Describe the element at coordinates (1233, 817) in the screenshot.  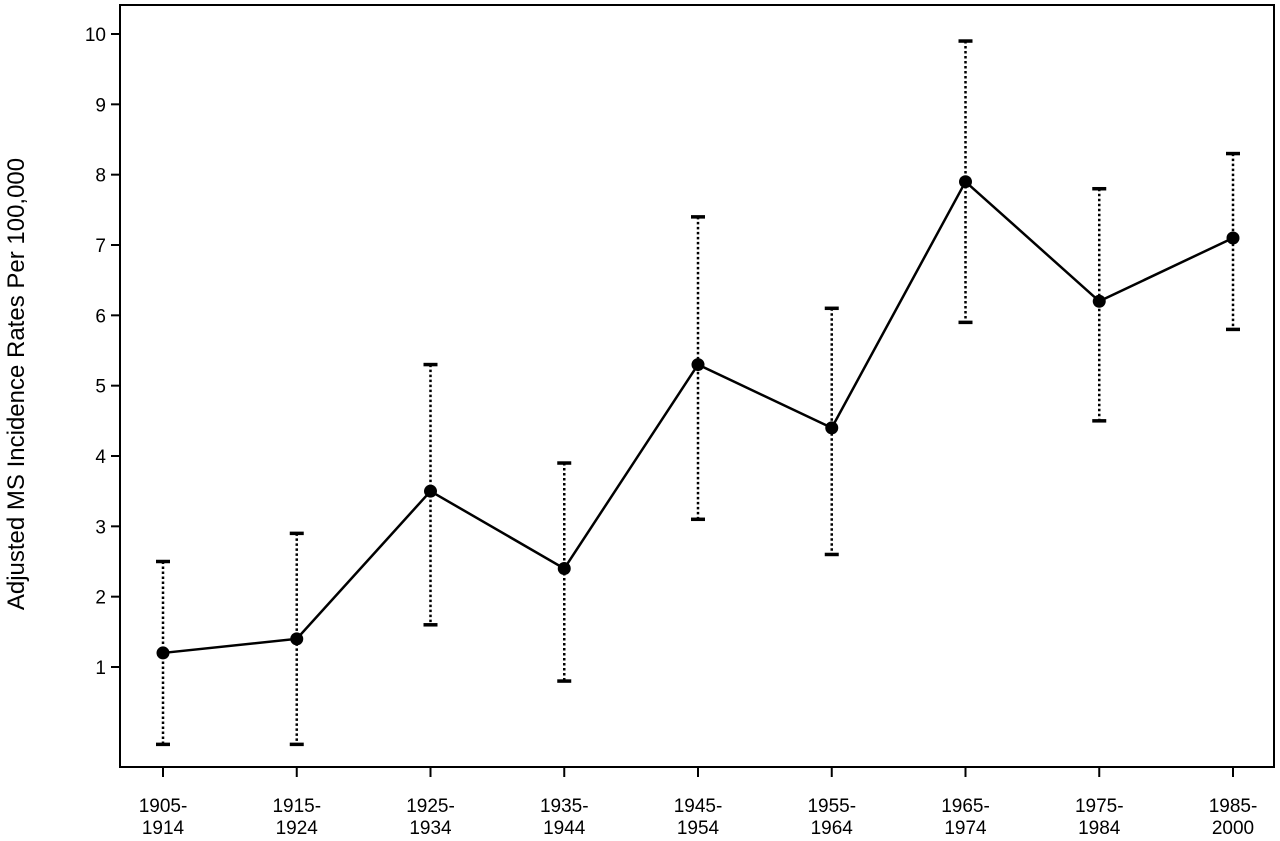
I see `x-tick-label: 1985-2000` at that location.